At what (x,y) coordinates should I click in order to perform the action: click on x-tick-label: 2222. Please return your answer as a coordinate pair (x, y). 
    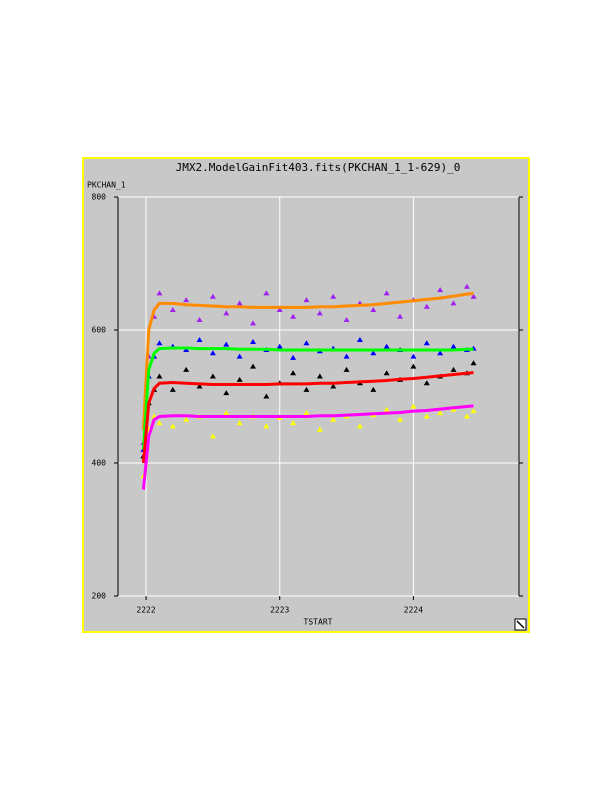
    Looking at the image, I should click on (145, 610).